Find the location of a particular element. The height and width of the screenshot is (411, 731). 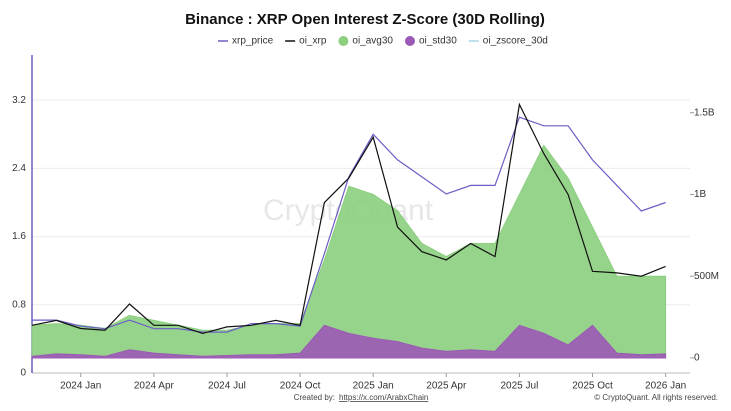

legend-label: oi_avg30 is located at coordinates (372, 41).